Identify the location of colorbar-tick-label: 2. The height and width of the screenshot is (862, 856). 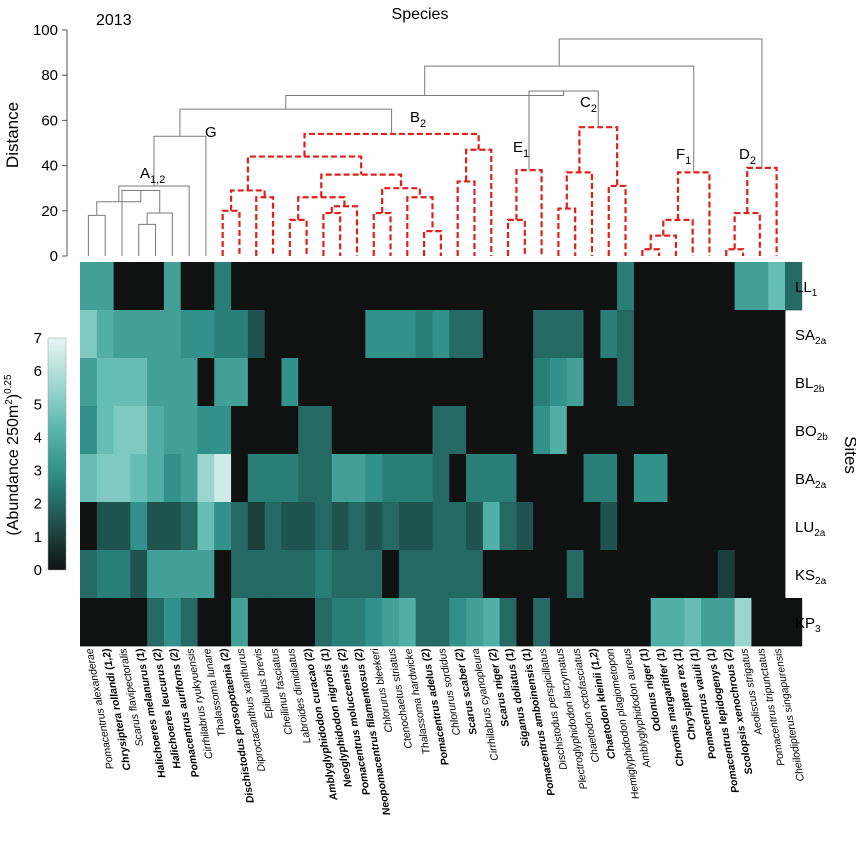
(38, 504).